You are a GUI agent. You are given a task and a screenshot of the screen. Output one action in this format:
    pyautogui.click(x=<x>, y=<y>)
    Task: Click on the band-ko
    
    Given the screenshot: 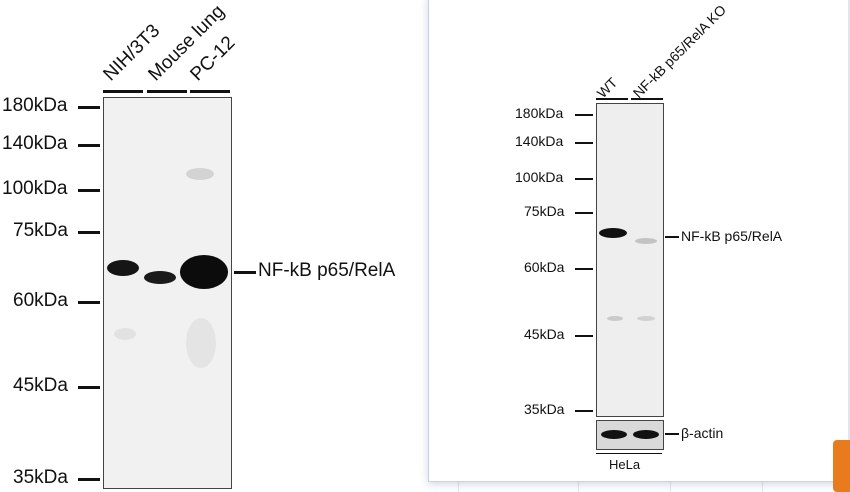 What is the action you would take?
    pyautogui.click(x=646, y=241)
    